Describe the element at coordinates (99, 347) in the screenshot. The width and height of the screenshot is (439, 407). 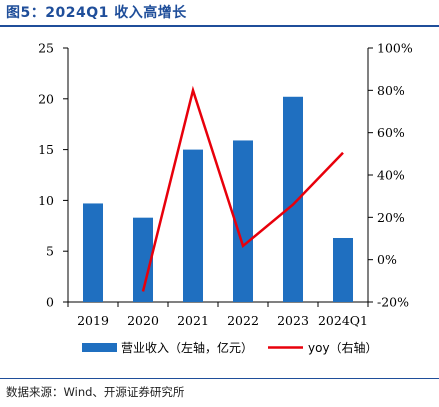
I see `legend-bar-swatch` at that location.